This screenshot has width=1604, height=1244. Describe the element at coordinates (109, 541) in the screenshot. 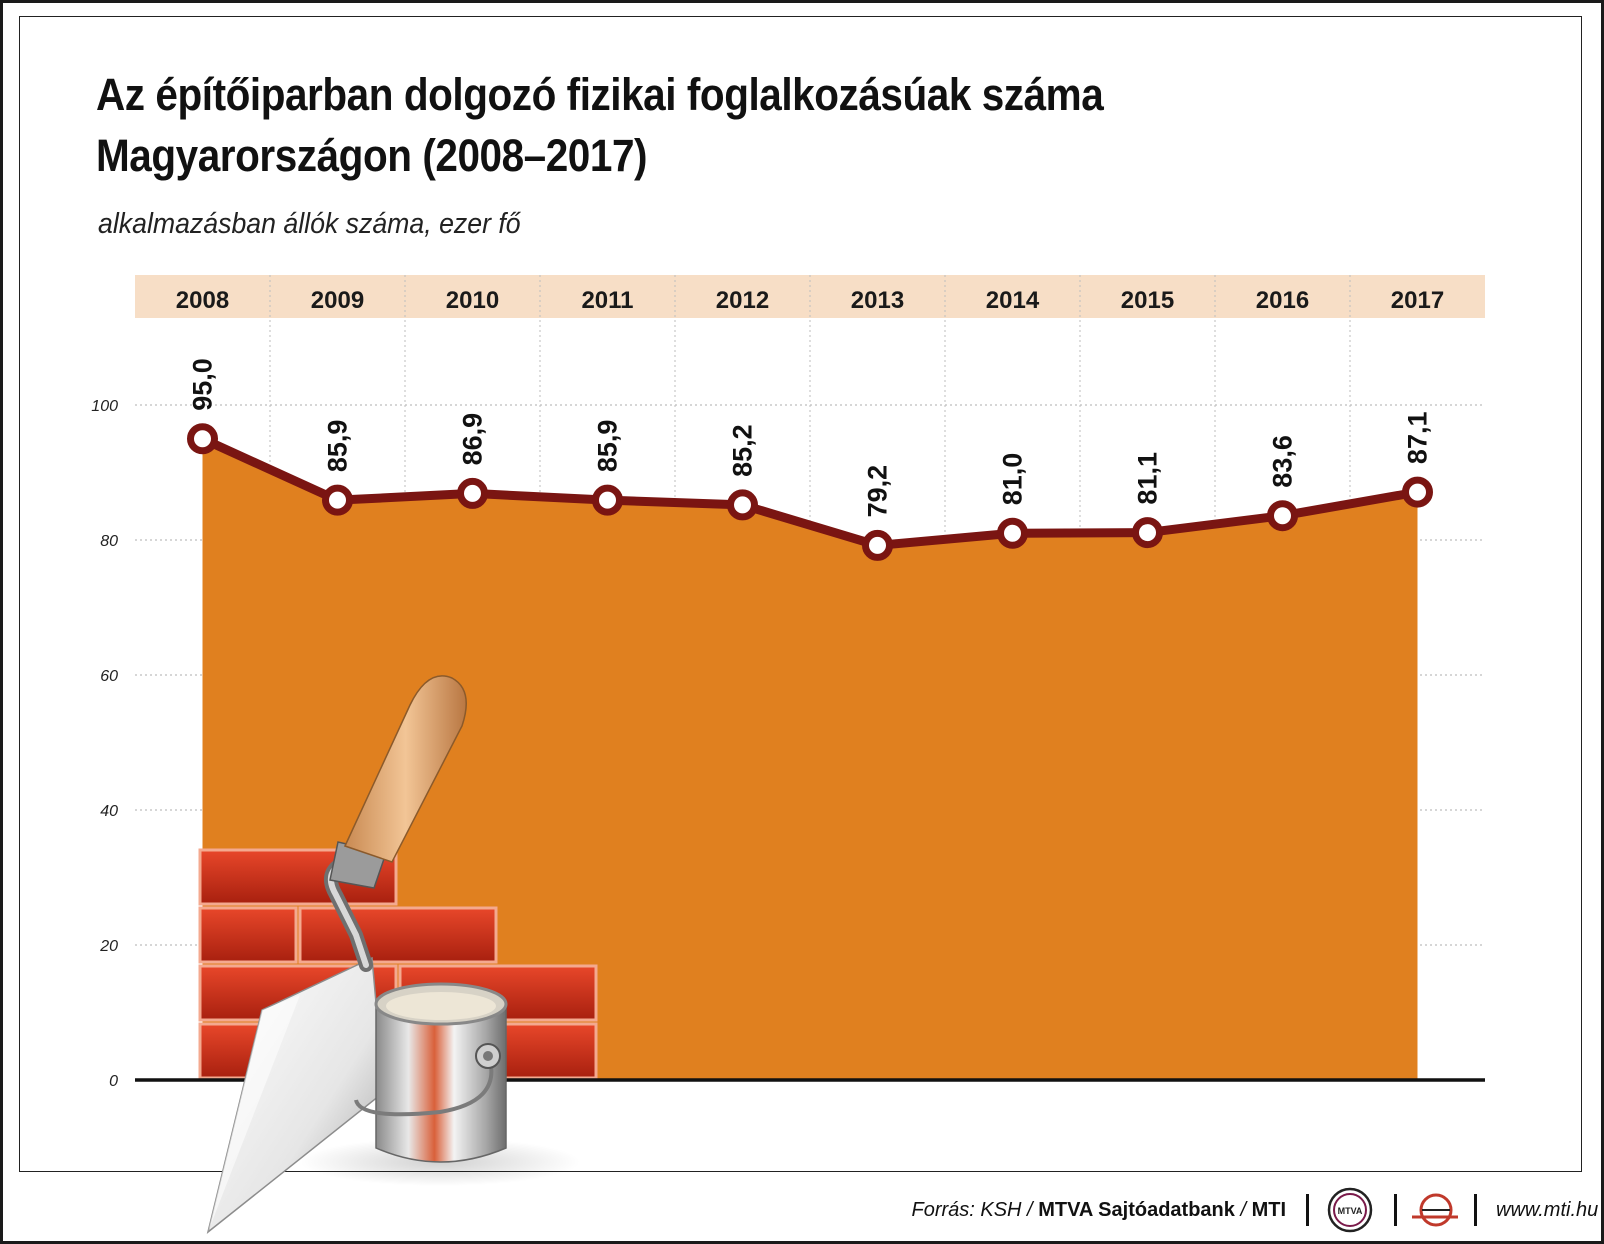

I see `y-tick-label: 80` at that location.